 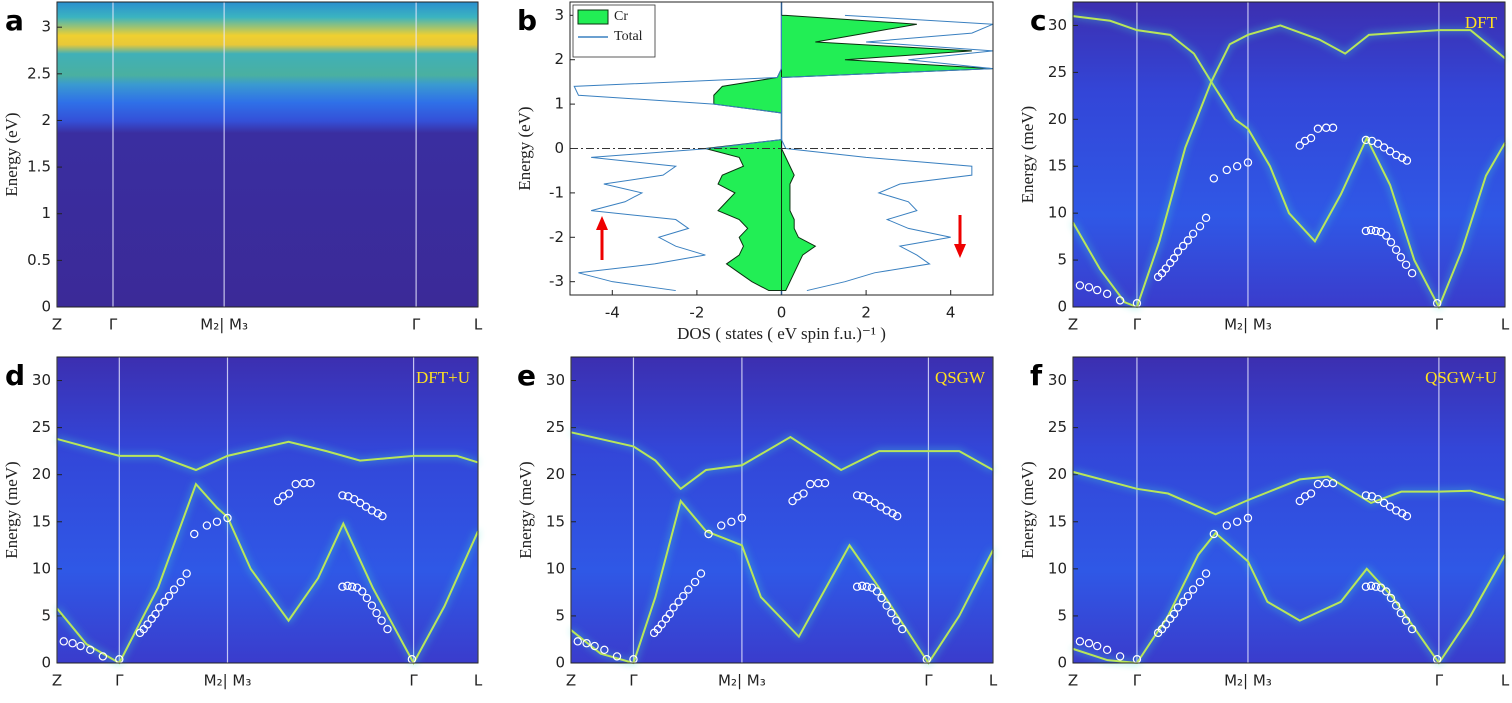 I want to click on legend-label: Cr, so click(x=621, y=16).